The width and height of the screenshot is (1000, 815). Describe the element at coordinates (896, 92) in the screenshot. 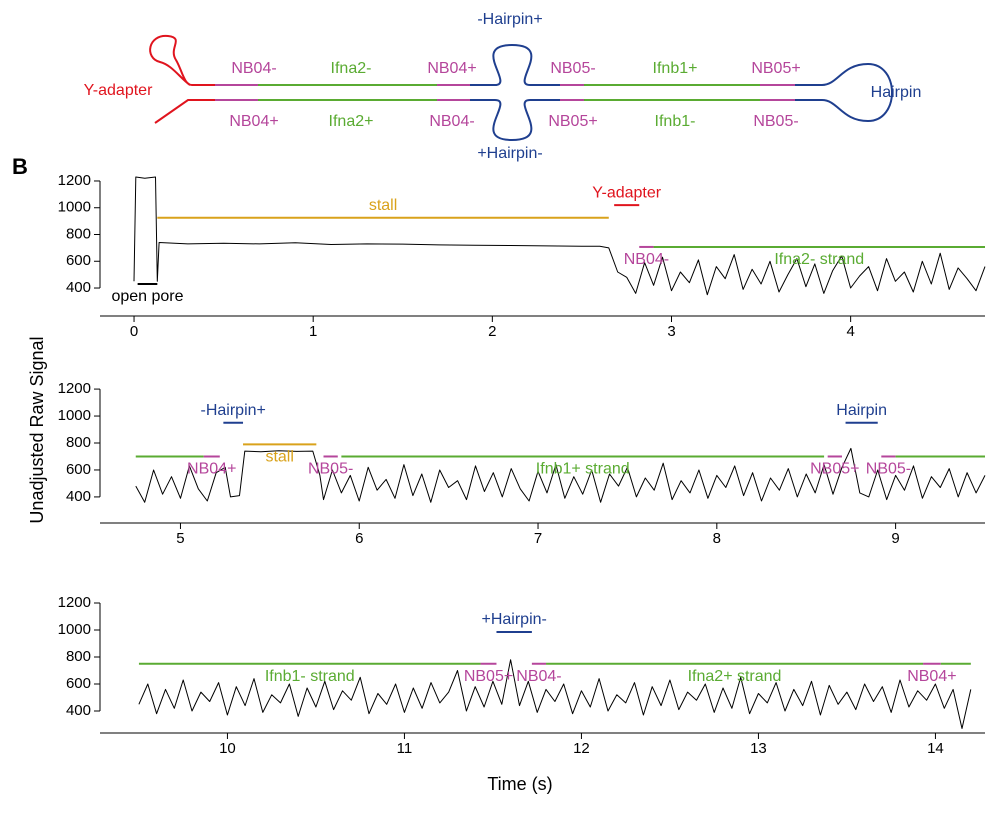

I see `label: Hairpin` at that location.